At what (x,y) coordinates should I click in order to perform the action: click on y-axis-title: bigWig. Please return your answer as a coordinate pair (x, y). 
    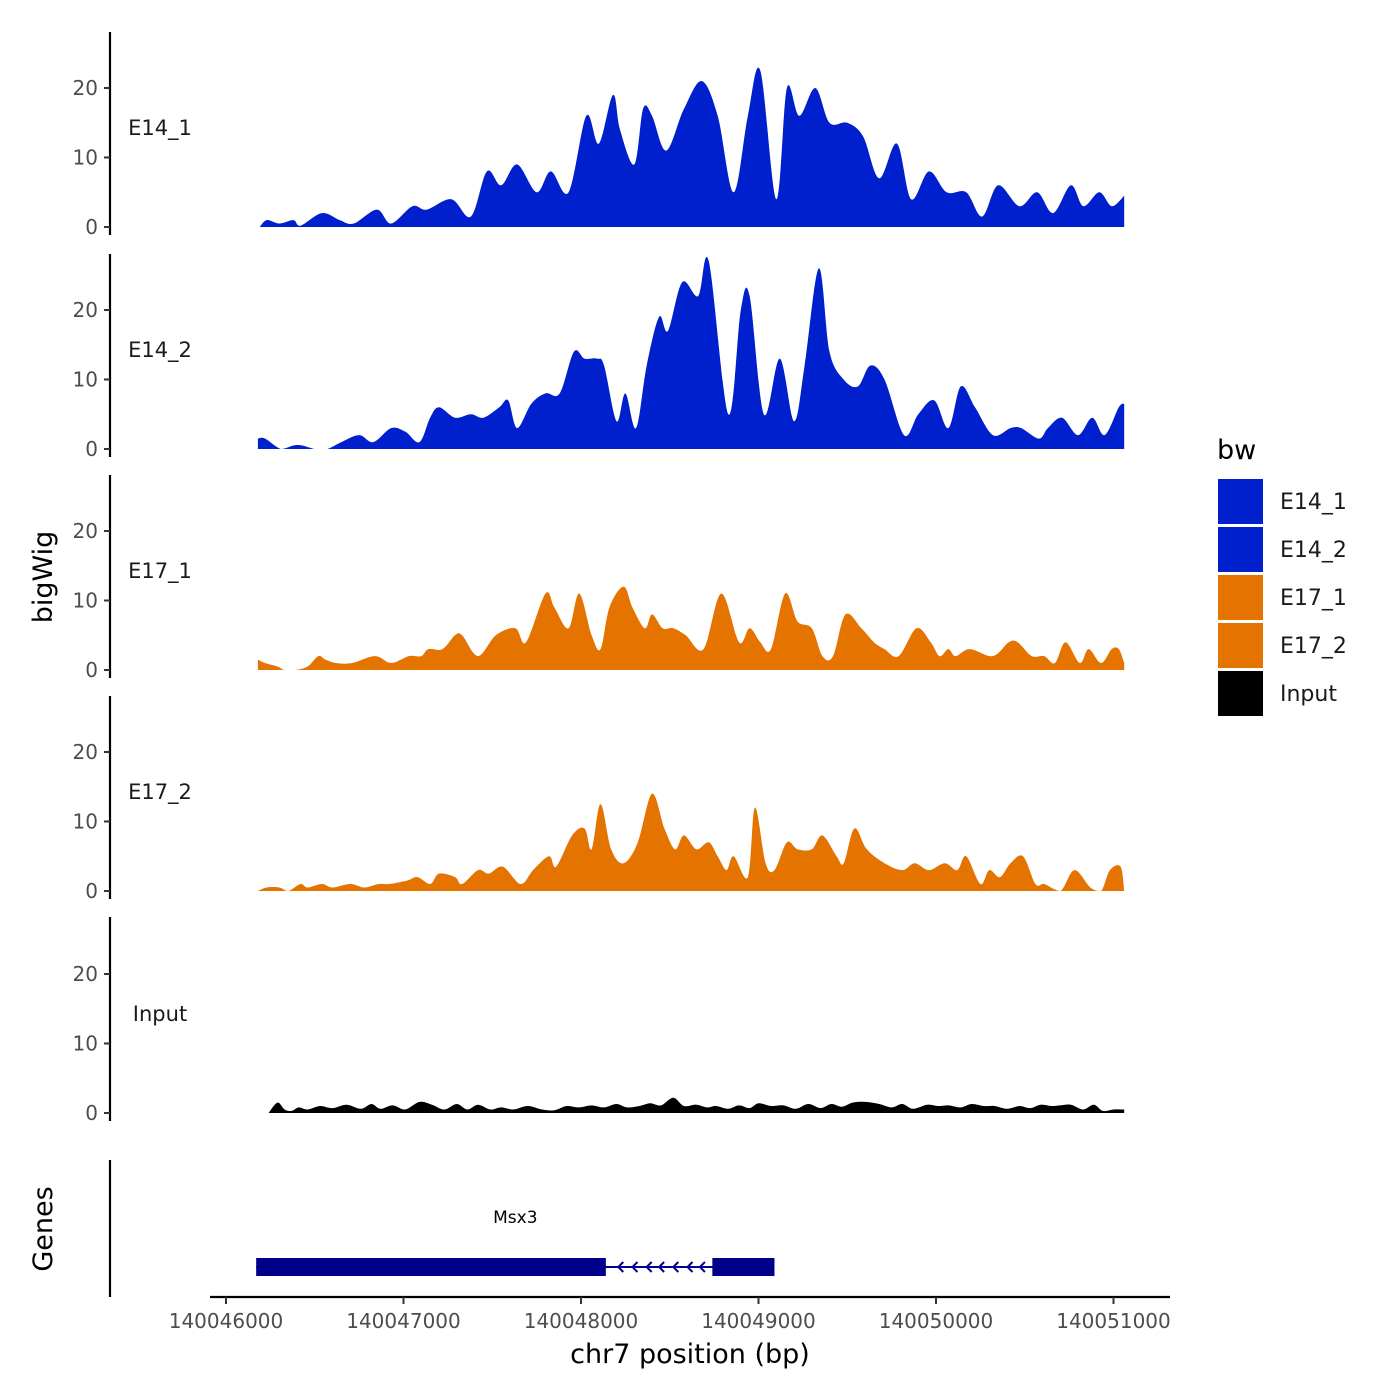
    Looking at the image, I should click on (43, 577).